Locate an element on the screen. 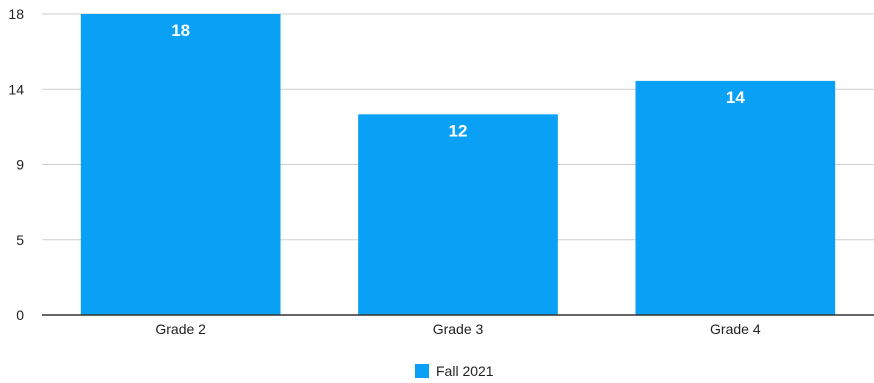 The image size is (874, 383). y-axis-ticks: 0 5 9 14 18 is located at coordinates (16, 164).